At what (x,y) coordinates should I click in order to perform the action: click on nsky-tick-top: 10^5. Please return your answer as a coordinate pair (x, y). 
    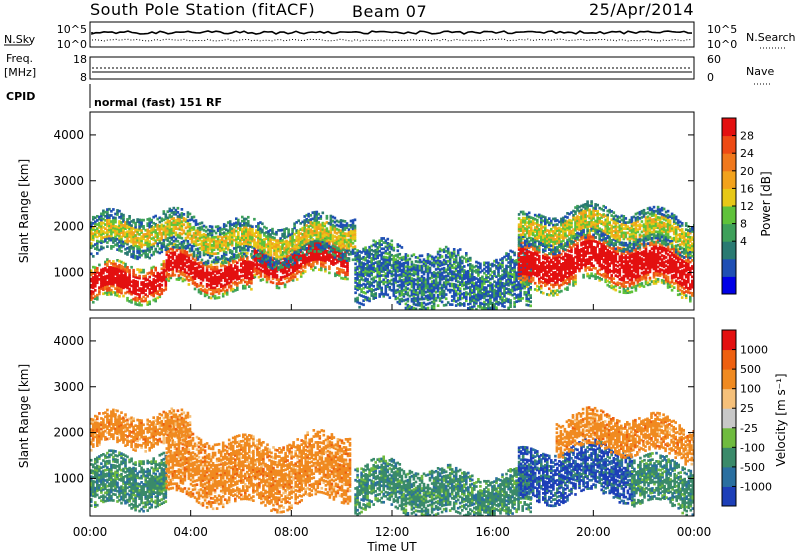
    Looking at the image, I should click on (72, 29).